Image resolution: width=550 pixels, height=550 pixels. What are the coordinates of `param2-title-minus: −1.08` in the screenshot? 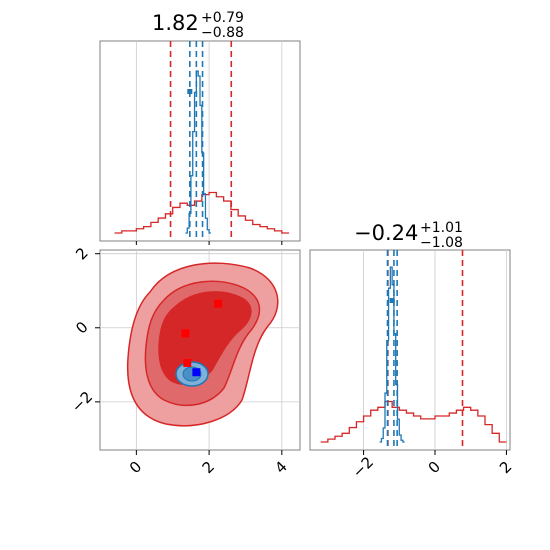 It's located at (441, 243).